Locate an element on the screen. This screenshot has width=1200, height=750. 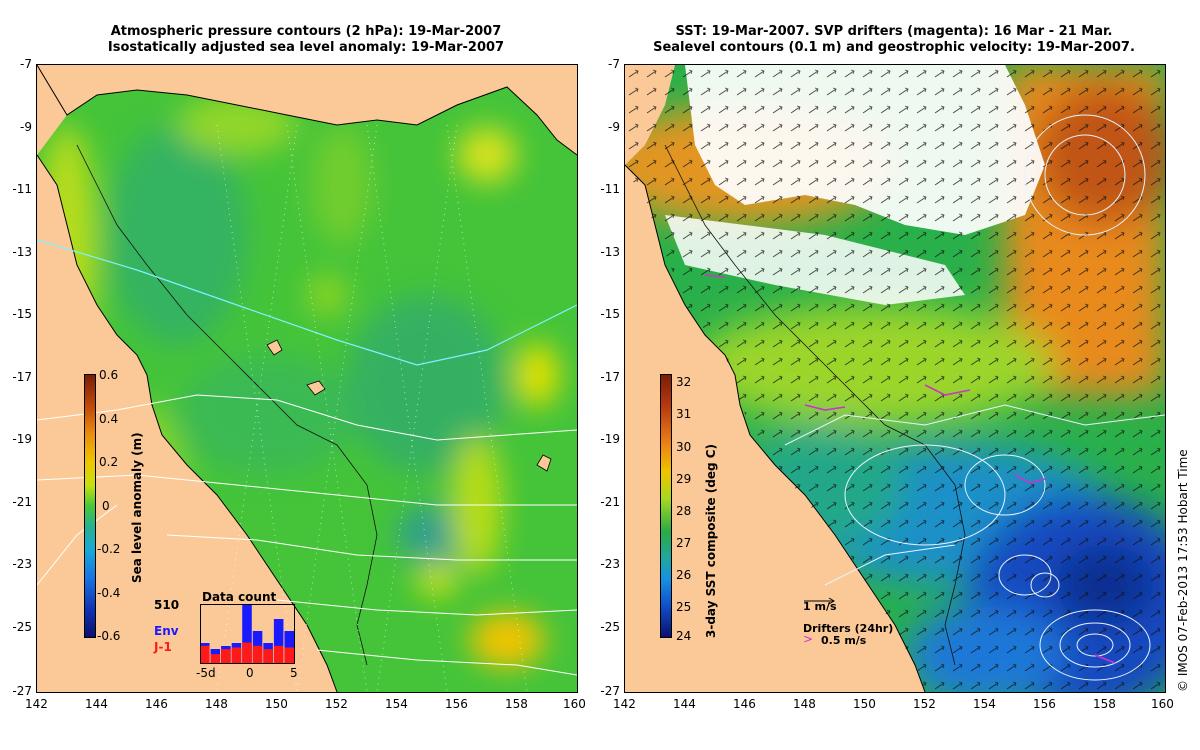
sea-level-colorbar-tick: 0.2 is located at coordinates (109, 462).